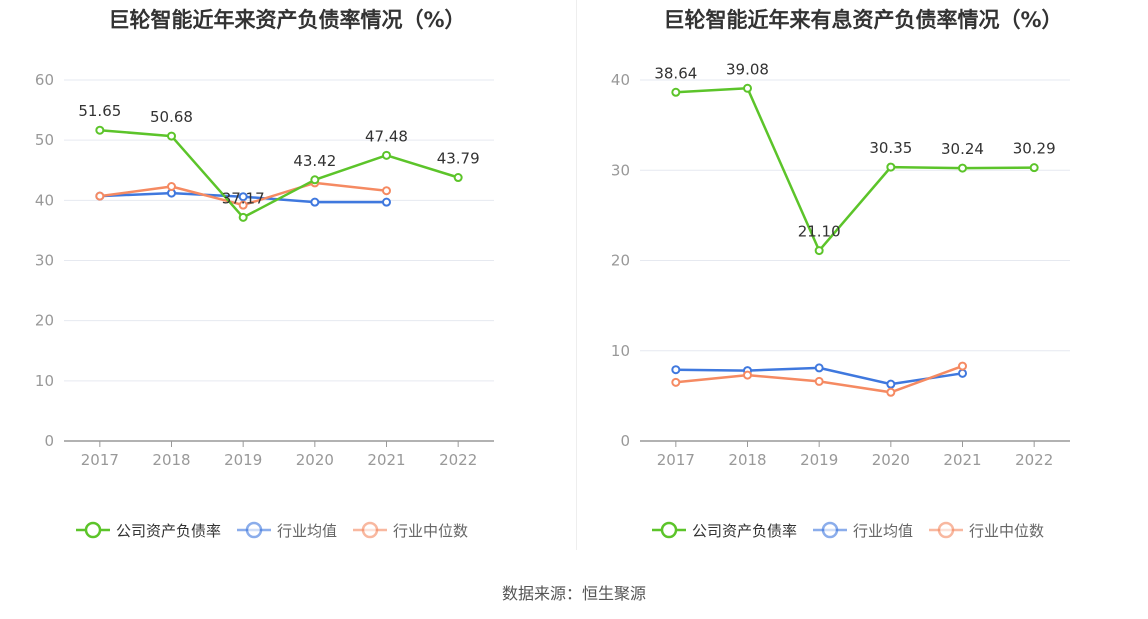 The width and height of the screenshot is (1148, 619). What do you see at coordinates (819, 232) in the screenshot?
I see `data-label: 21.10` at bounding box center [819, 232].